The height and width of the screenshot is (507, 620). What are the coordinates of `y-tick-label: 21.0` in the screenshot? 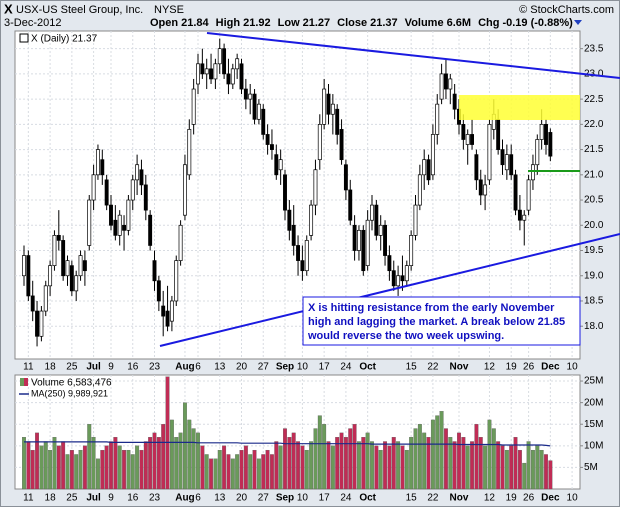 It's located at (594, 174).